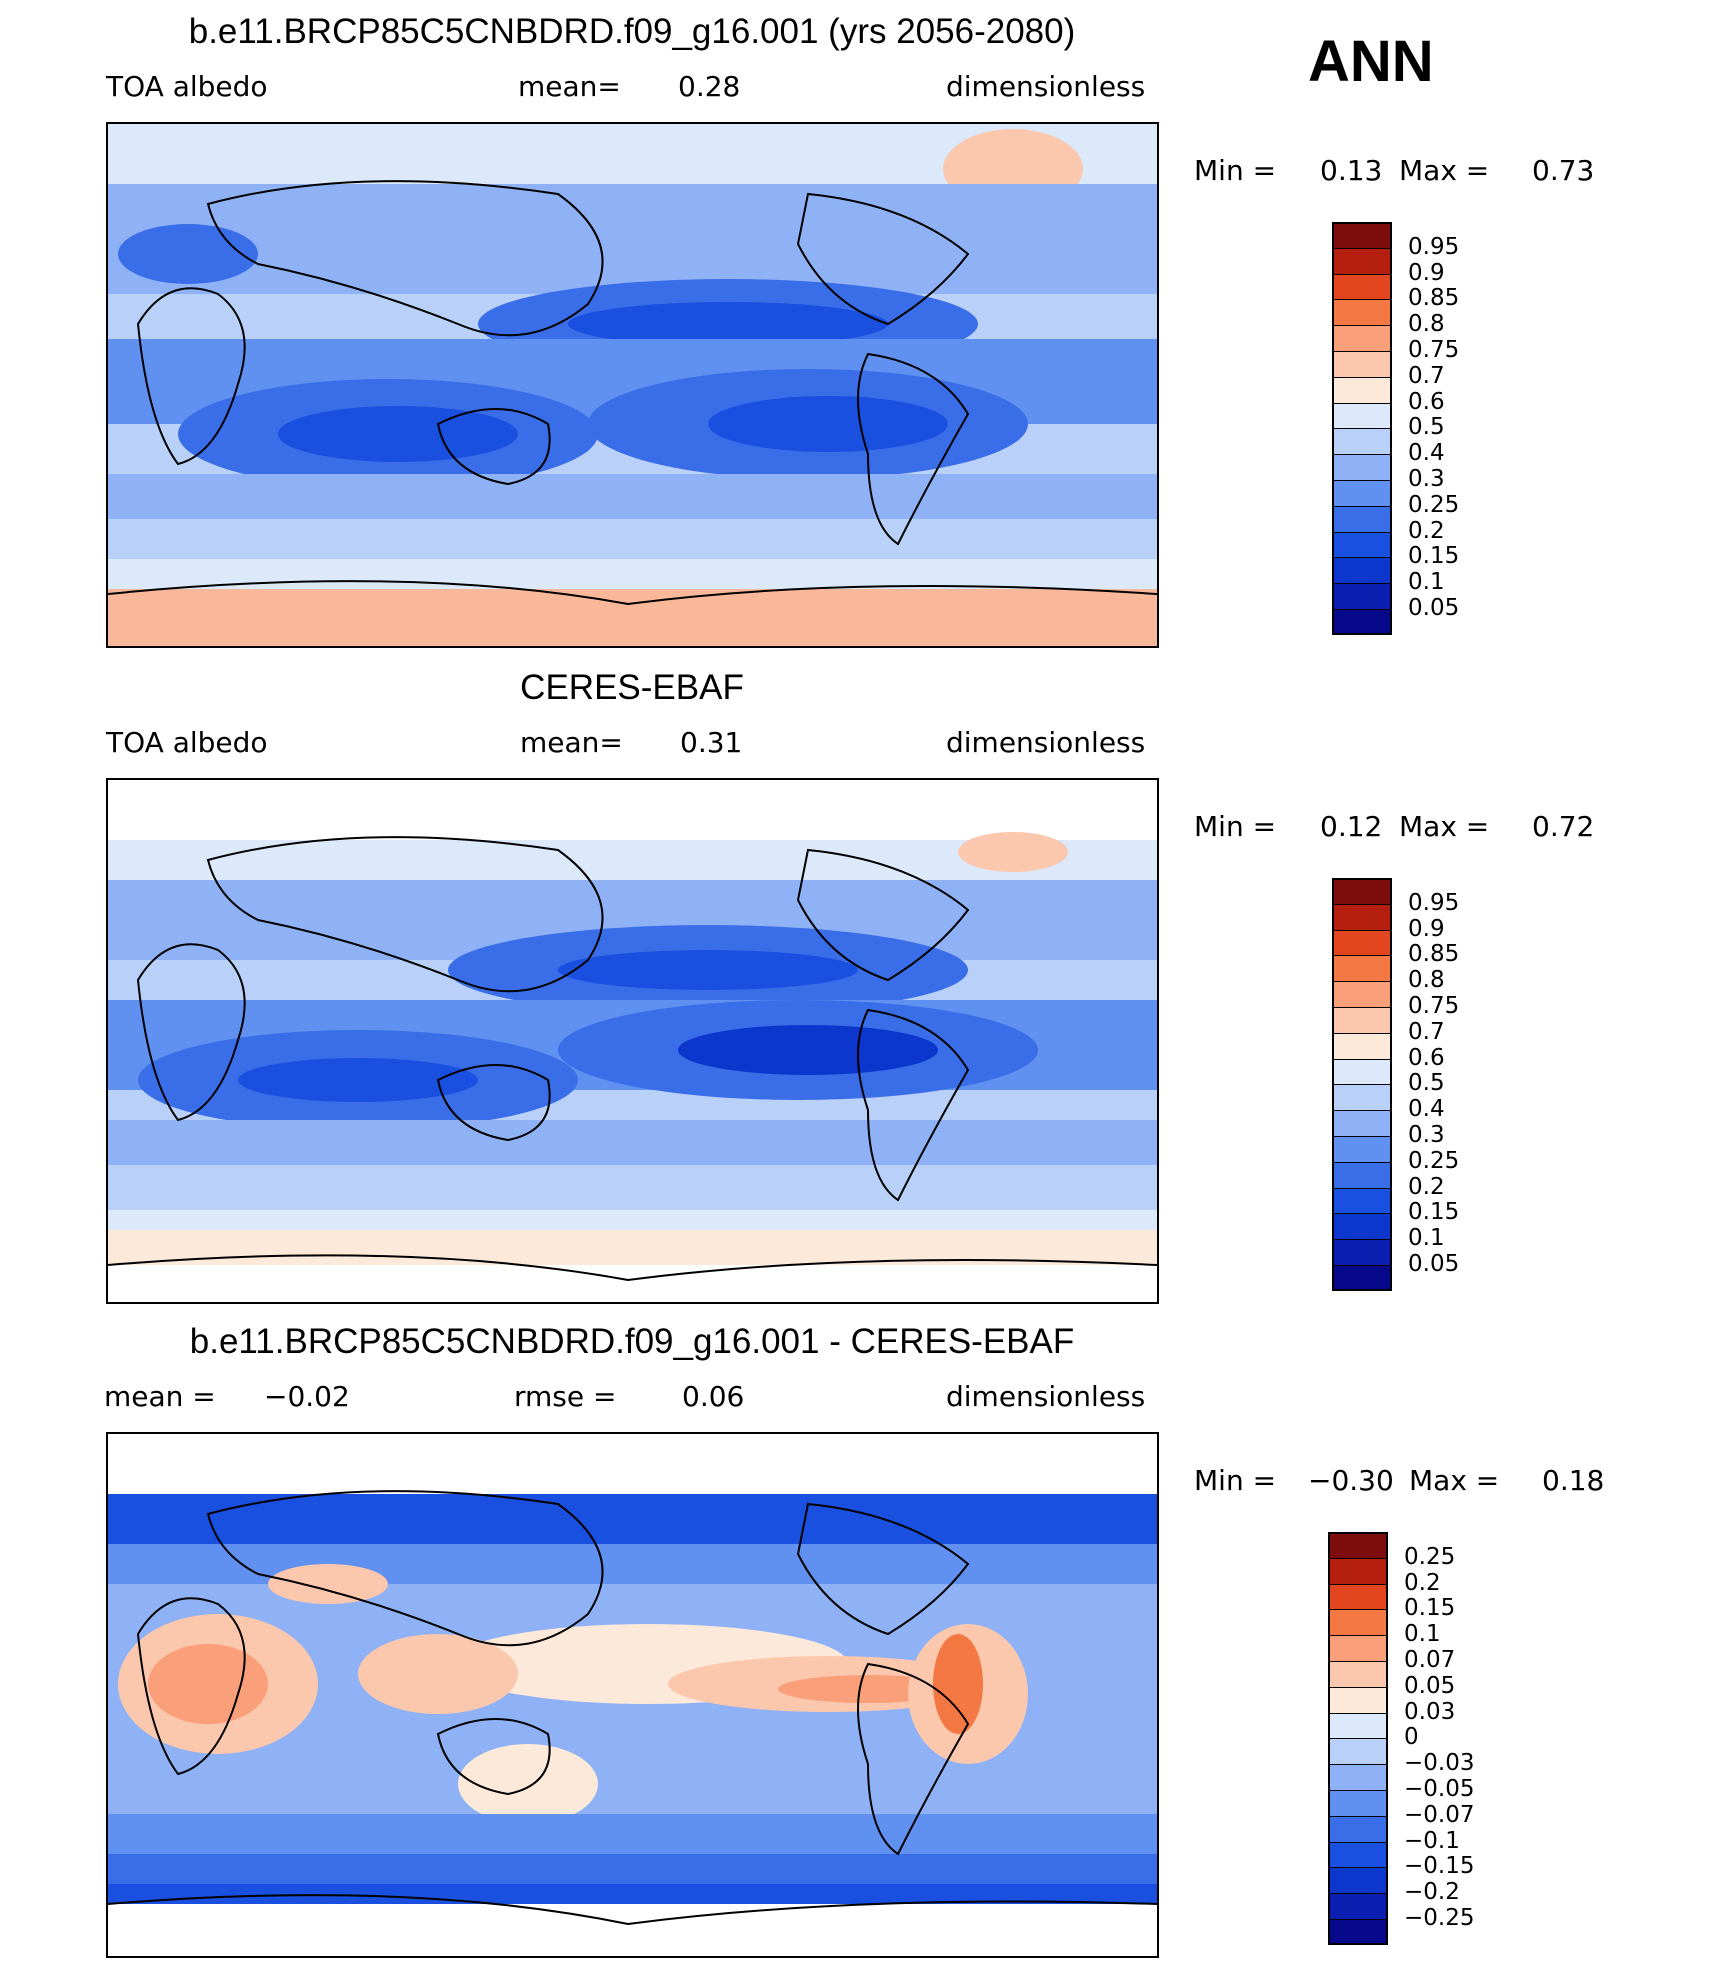 The height and width of the screenshot is (1963, 1710). What do you see at coordinates (1371, 61) in the screenshot?
I see `season-label: ANN` at bounding box center [1371, 61].